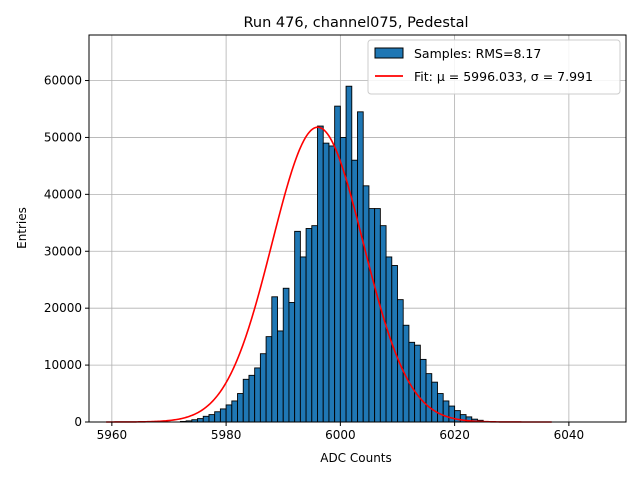 The height and width of the screenshot is (480, 640). What do you see at coordinates (477, 53) in the screenshot?
I see `legend-samples-label: Samples: RMS=8.17` at bounding box center [477, 53].